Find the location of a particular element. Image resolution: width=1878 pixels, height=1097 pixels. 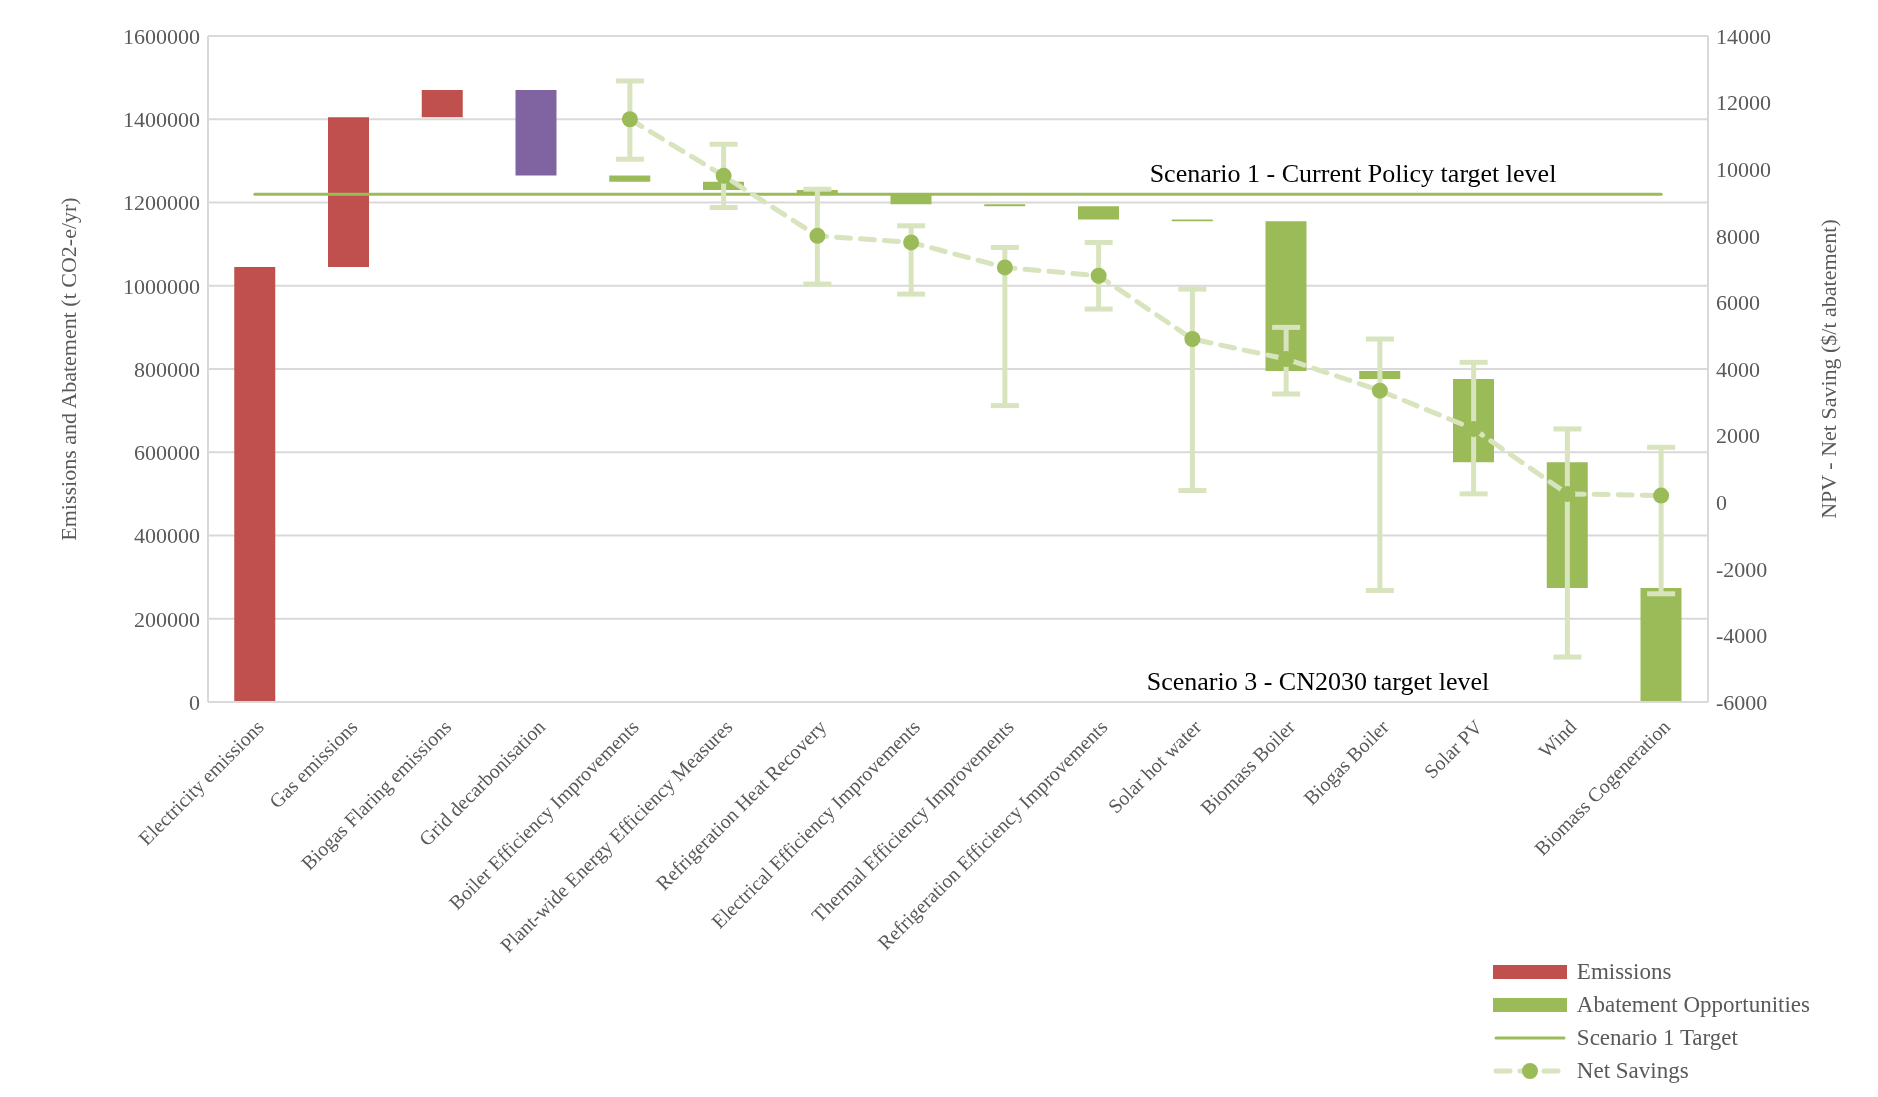

y-tick-label: 1200000 is located at coordinates (161, 203).